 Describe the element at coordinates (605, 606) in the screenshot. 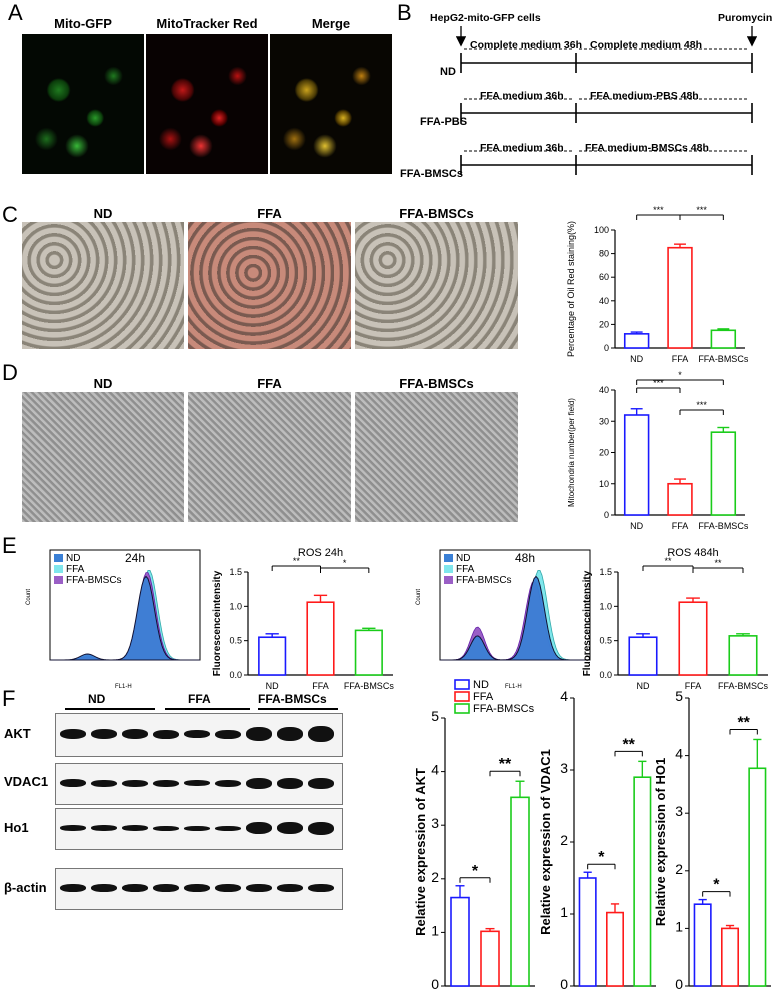

I see `y-tick-label: 1.0` at that location.